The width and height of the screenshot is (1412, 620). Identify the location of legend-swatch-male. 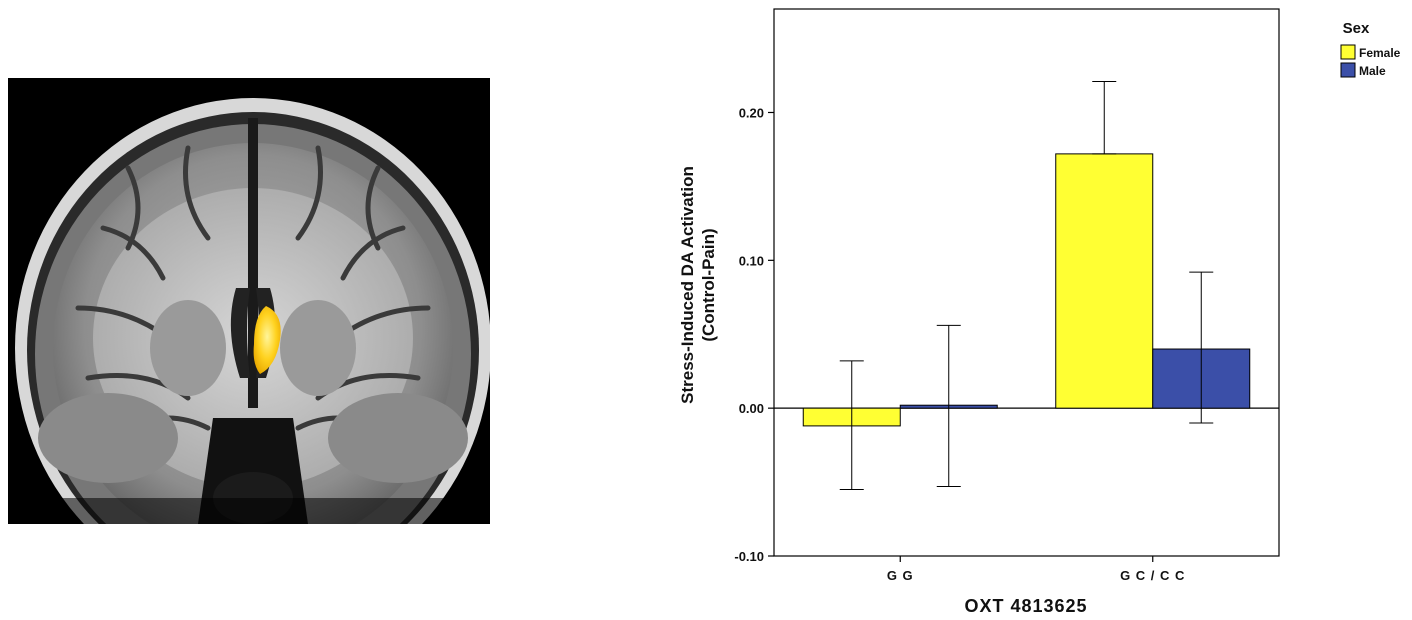
(1348, 70).